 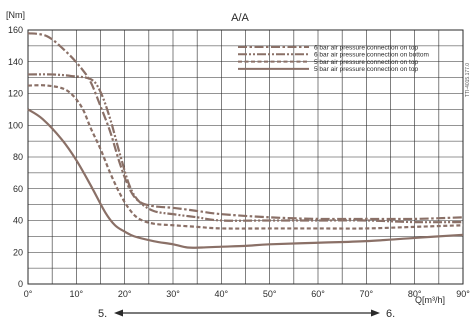 What do you see at coordinates (28, 294) in the screenshot?
I see `x-tick-label: 0°` at bounding box center [28, 294].